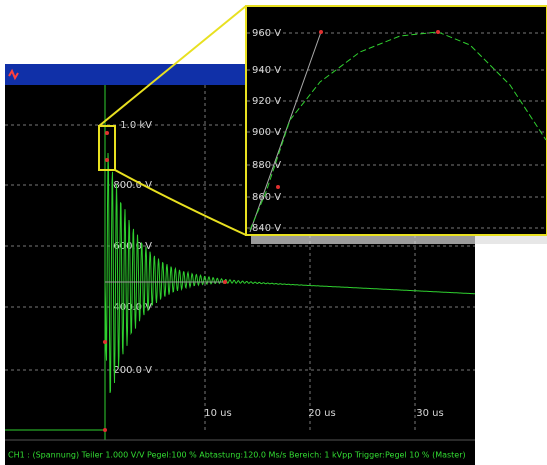 The height and width of the screenshot is (465, 547). I want to click on app-icon, so click(13, 74).